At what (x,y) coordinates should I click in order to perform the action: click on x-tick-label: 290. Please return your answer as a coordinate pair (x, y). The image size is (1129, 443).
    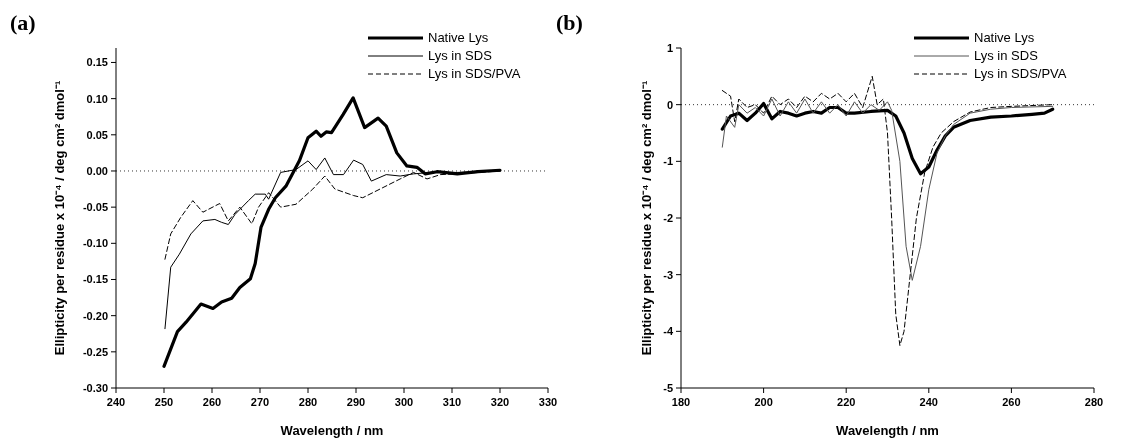
    Looking at the image, I should click on (356, 402).